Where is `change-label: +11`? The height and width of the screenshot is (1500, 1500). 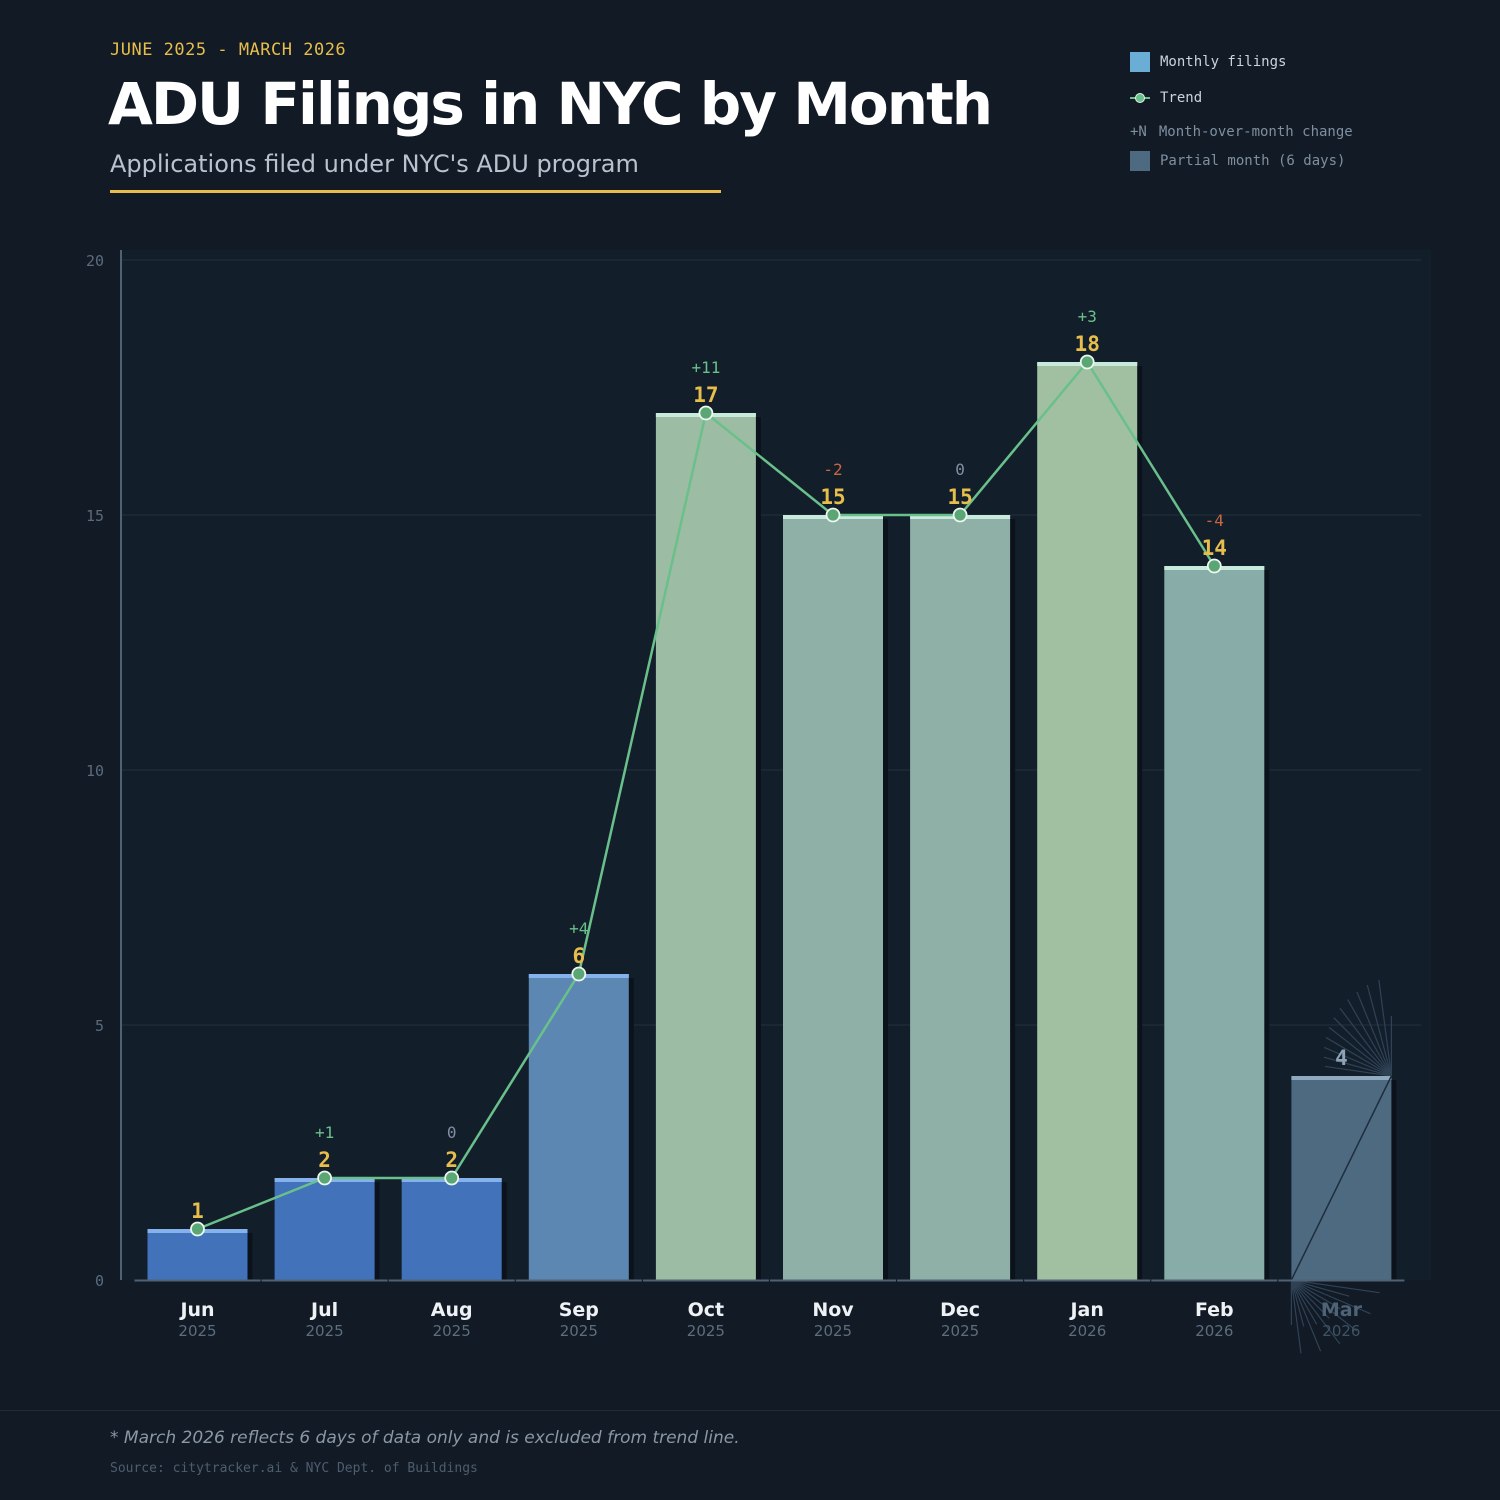
change-label: +11 is located at coordinates (705, 367).